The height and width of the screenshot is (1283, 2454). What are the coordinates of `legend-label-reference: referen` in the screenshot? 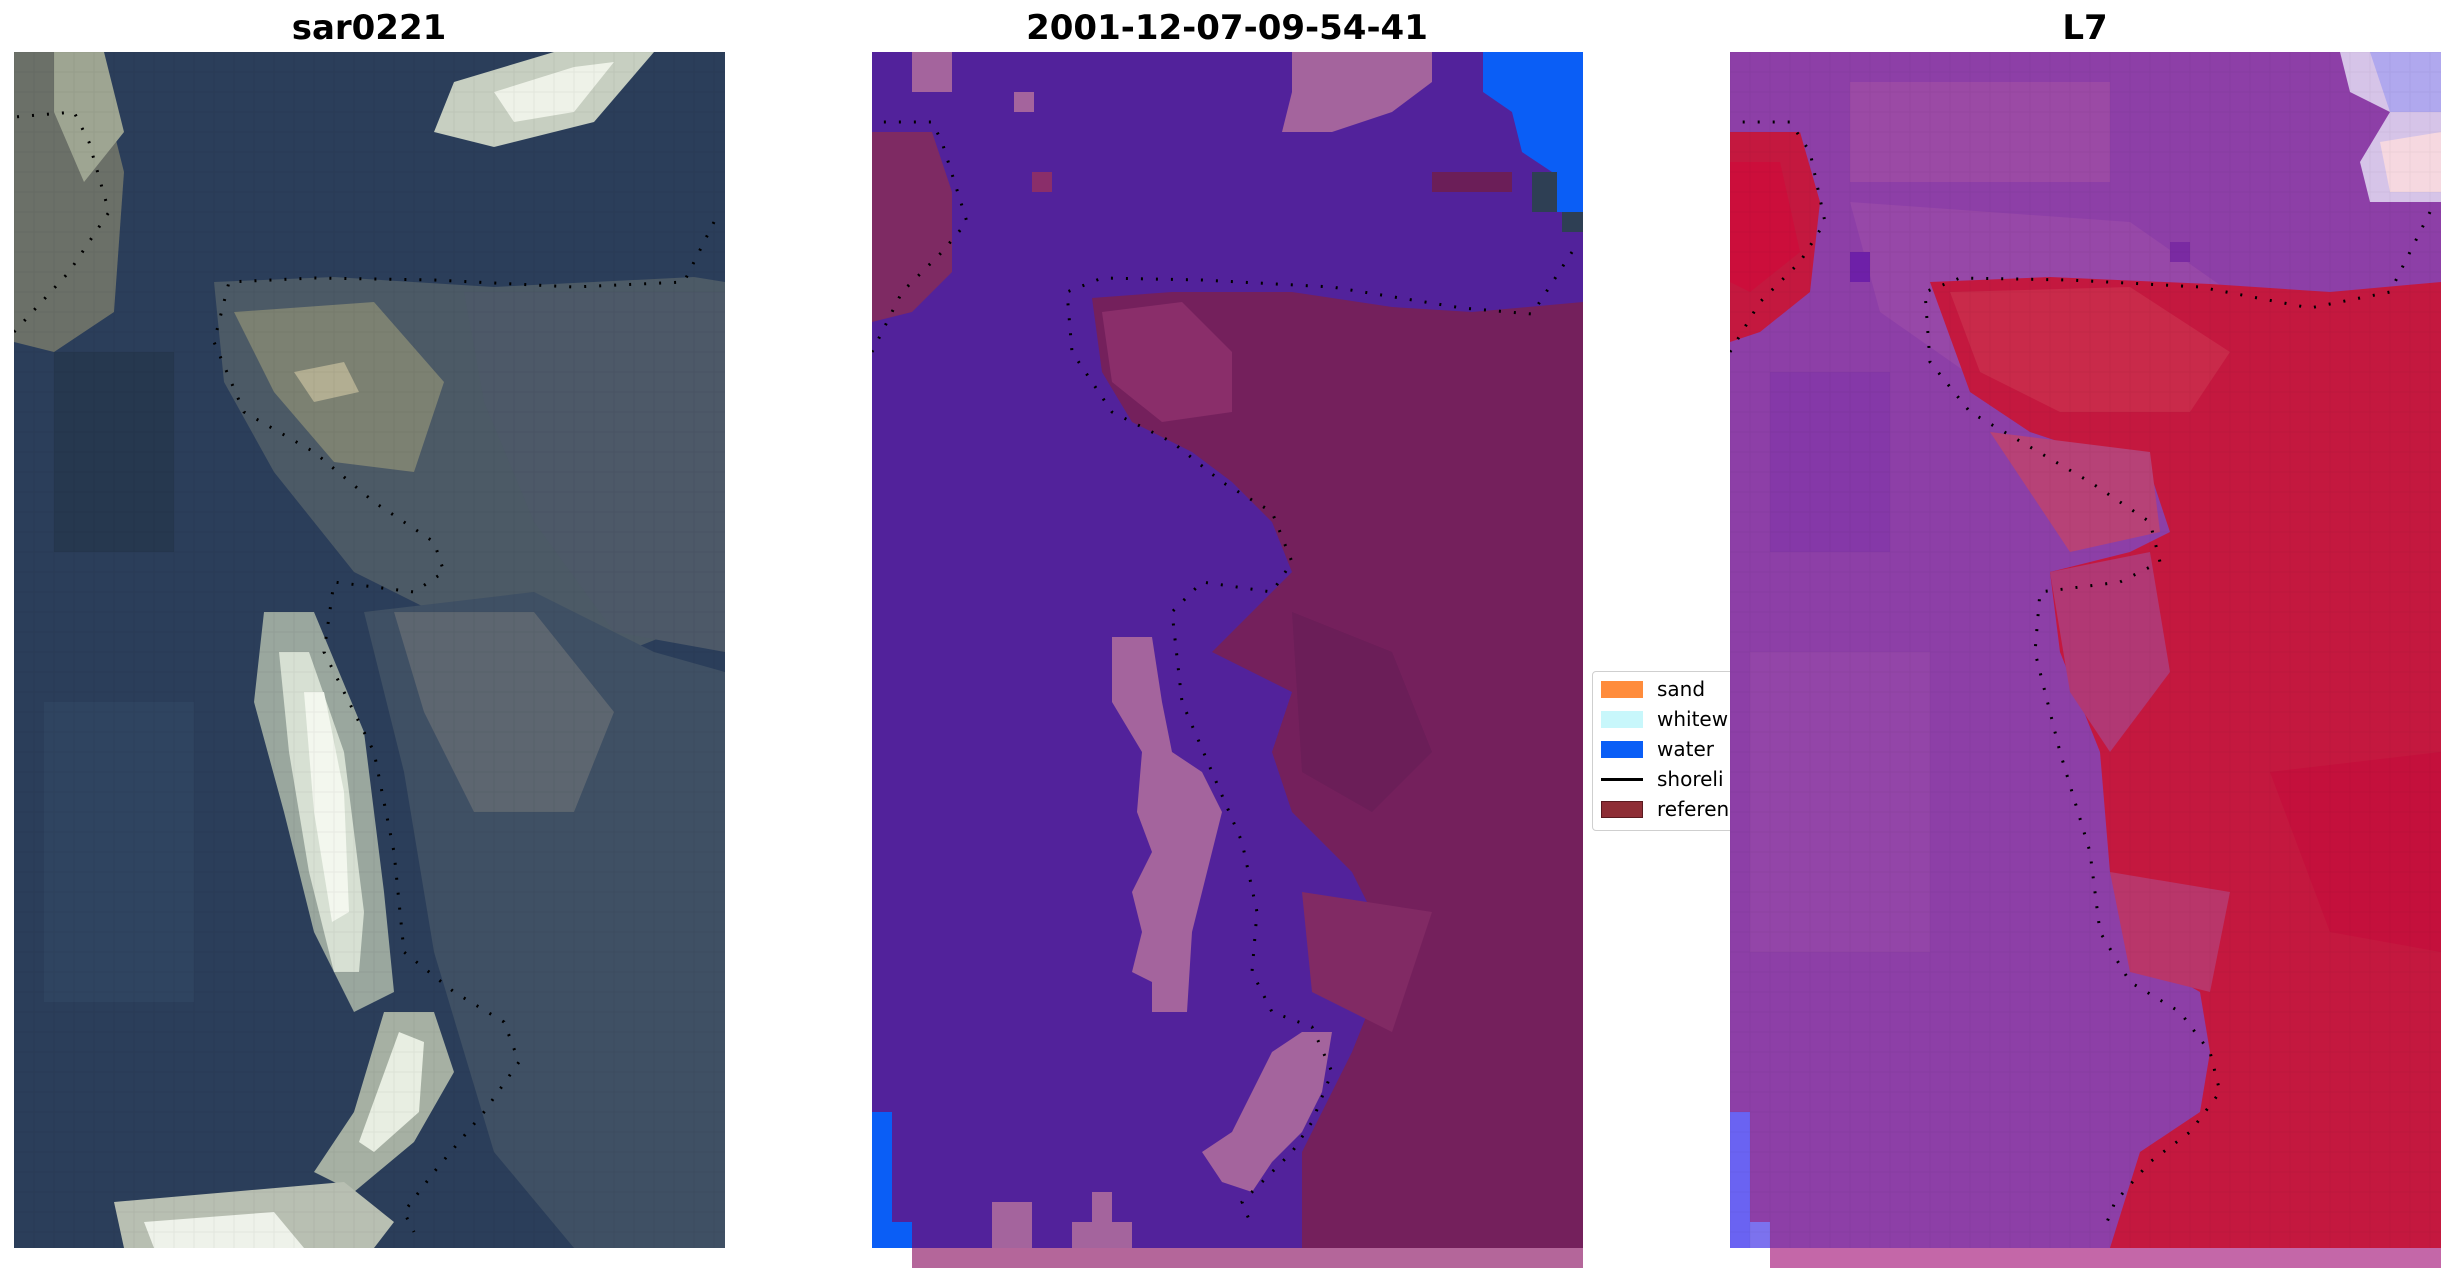 It's located at (1693, 809).